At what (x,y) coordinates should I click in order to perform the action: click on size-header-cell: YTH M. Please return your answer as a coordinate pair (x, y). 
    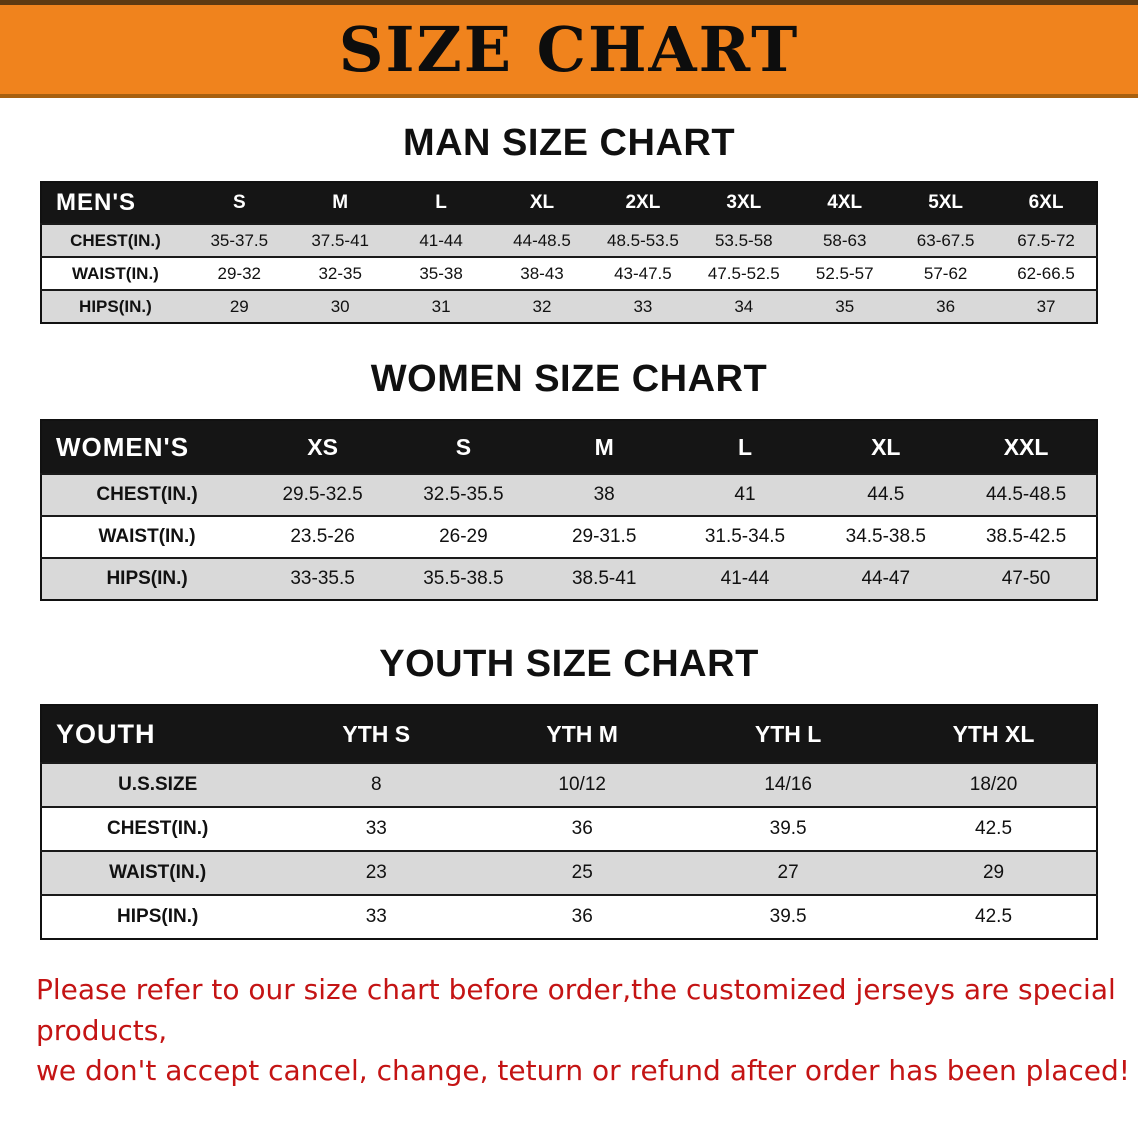
    Looking at the image, I should click on (582, 733).